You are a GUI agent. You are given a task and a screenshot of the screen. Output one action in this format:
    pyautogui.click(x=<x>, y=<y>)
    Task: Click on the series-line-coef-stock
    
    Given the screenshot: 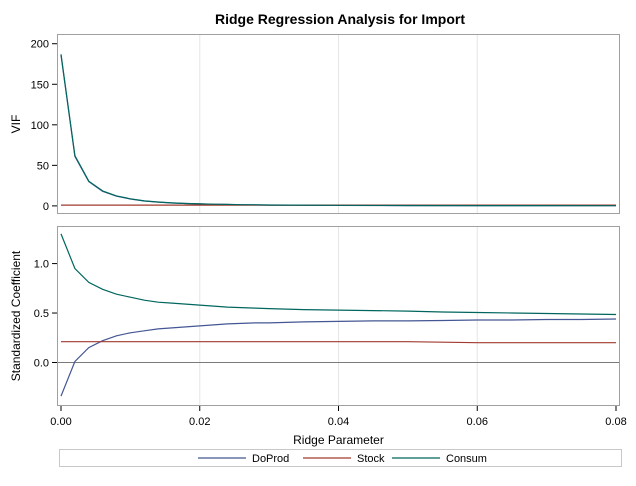 What is the action you would take?
    pyautogui.click(x=338, y=342)
    